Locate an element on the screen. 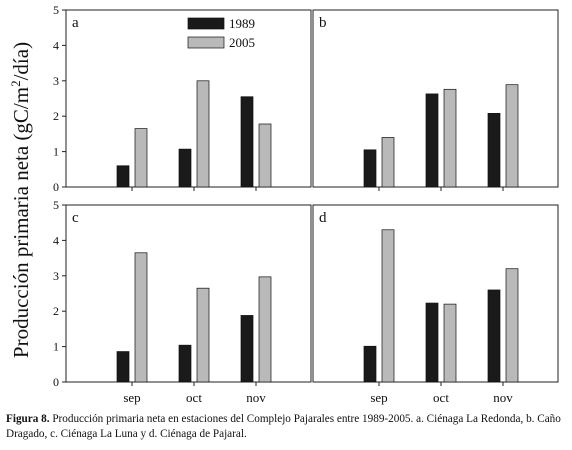 Image resolution: width=572 pixels, height=450 pixels. legend-label: 1989 is located at coordinates (242, 23).